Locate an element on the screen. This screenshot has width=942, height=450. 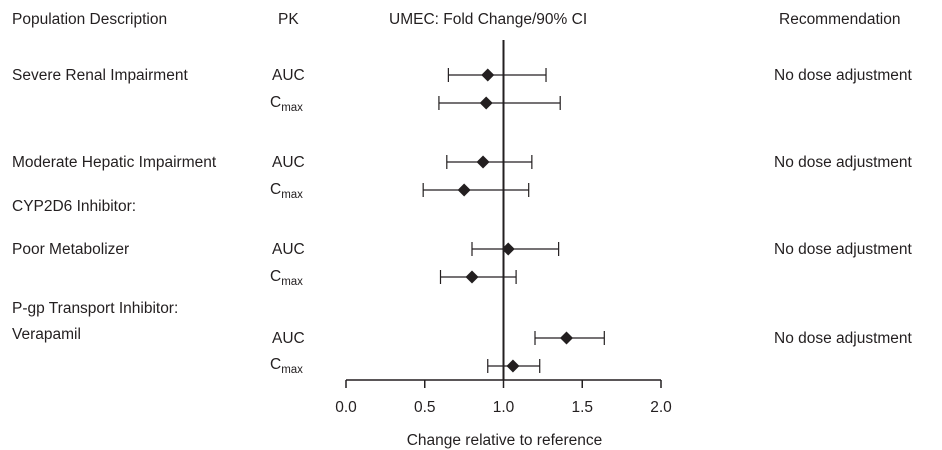
x-tick-label: 2.0 is located at coordinates (661, 407).